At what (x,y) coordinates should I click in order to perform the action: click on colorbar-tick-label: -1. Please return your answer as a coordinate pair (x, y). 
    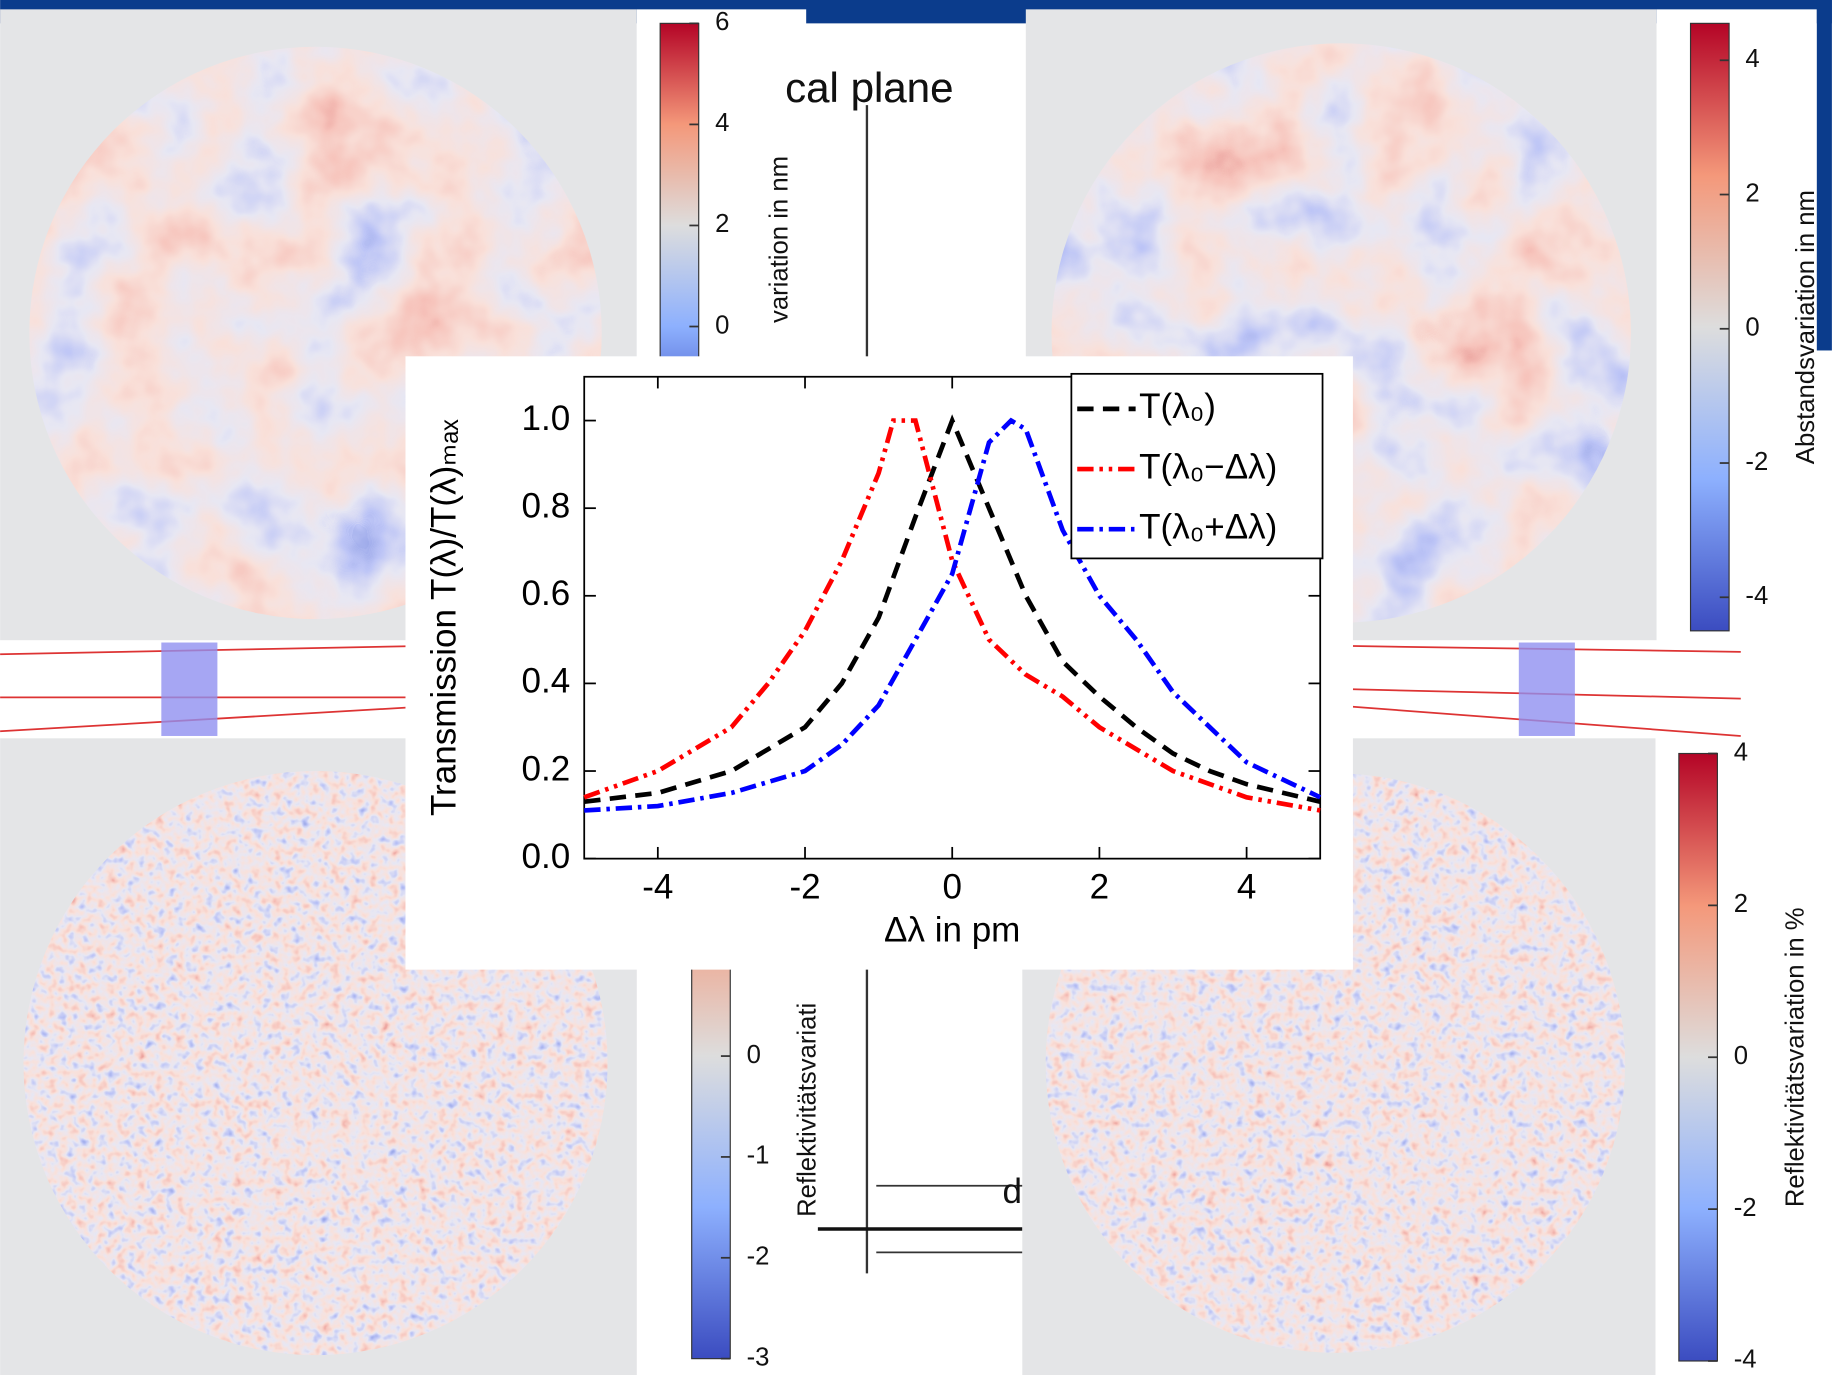
    Looking at the image, I should click on (758, 1156).